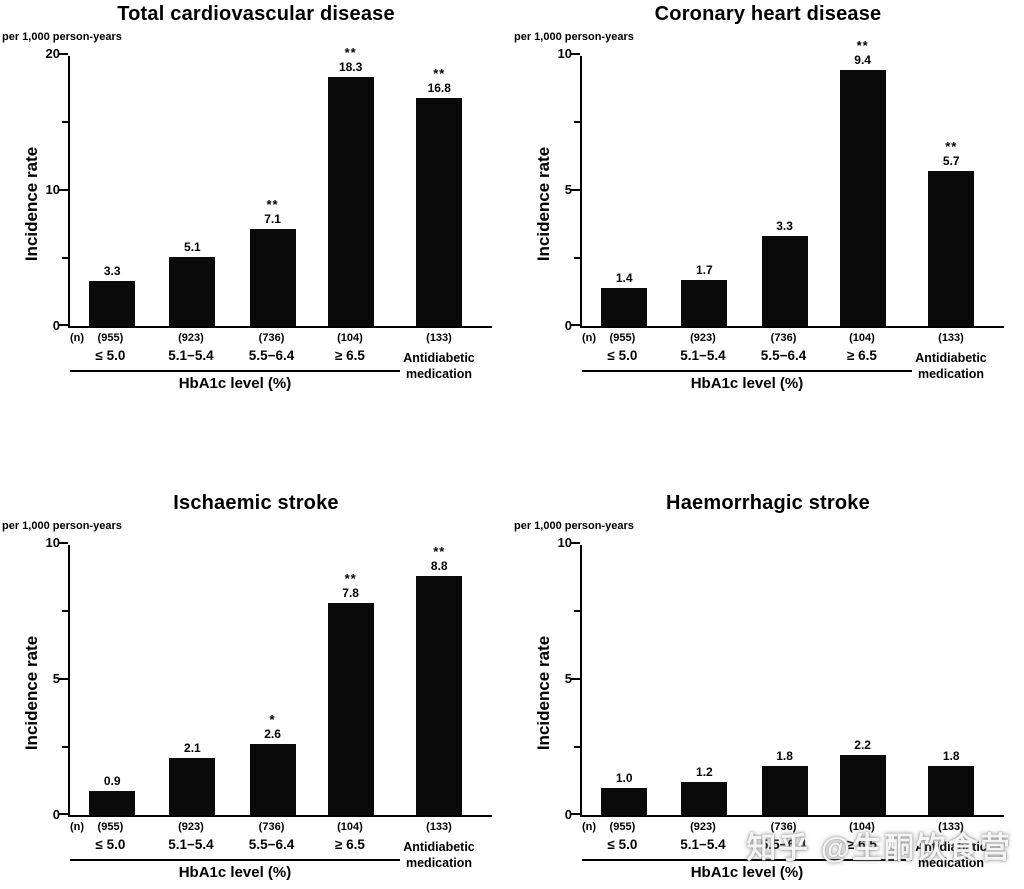 The width and height of the screenshot is (1024, 889). Describe the element at coordinates (439, 679) in the screenshot. I see `bar-group: ** 8.8` at that location.